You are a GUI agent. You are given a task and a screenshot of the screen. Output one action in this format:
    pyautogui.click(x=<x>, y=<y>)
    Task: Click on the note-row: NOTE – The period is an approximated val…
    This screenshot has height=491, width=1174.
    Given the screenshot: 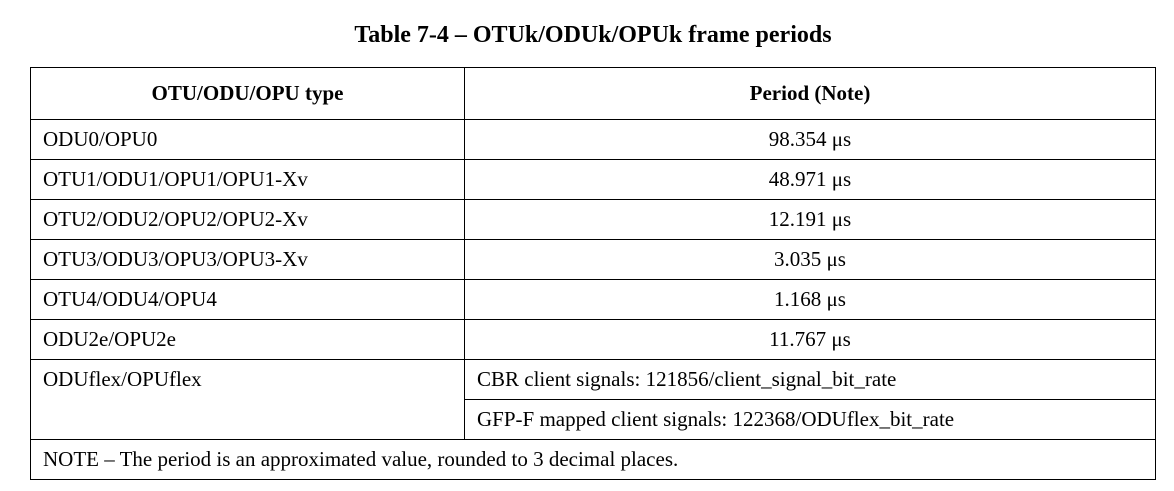 What is the action you would take?
    pyautogui.click(x=593, y=459)
    